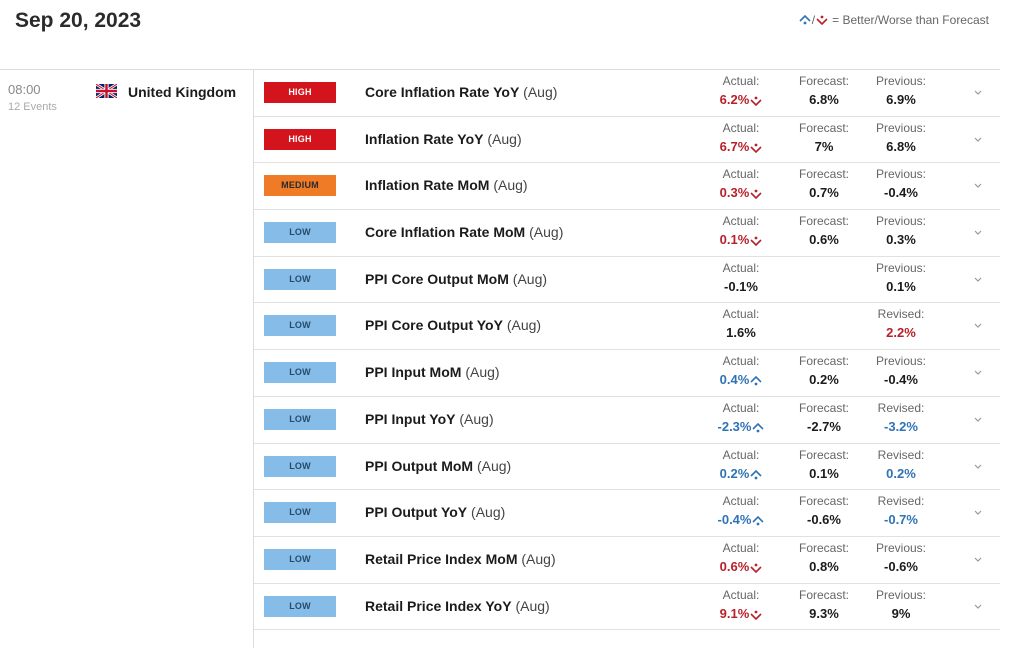  Describe the element at coordinates (824, 193) in the screenshot. I see `forecast-value: 0.7%` at that location.